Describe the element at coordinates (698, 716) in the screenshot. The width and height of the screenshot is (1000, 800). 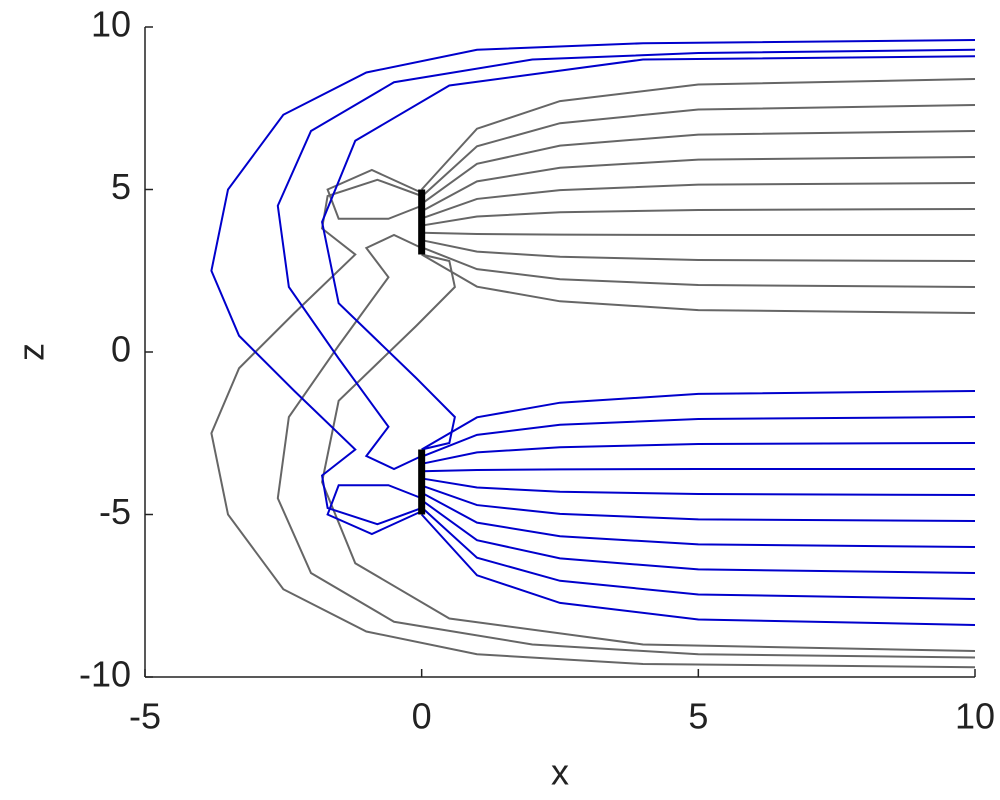
I see `x-tick-label: 5` at that location.